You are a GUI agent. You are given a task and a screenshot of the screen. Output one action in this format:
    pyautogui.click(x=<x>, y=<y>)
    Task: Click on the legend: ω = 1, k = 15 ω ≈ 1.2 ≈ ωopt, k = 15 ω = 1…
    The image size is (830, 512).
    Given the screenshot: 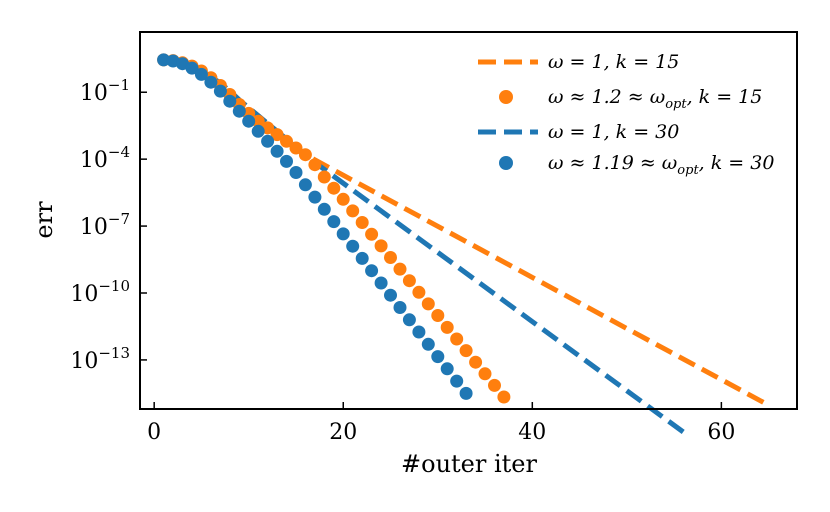 What is the action you would take?
    pyautogui.click(x=626, y=114)
    